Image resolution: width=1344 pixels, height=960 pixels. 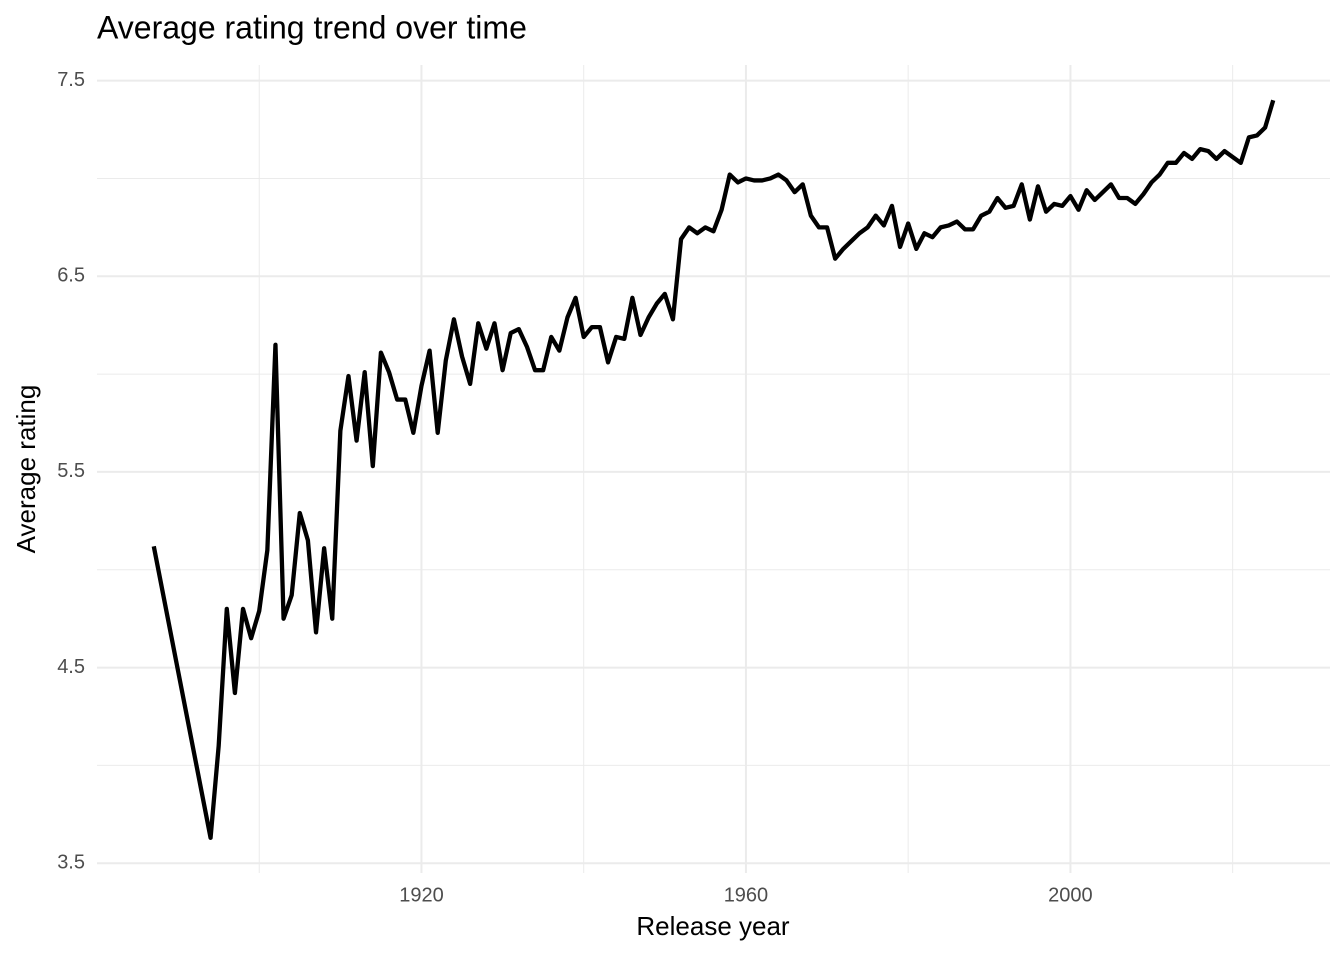 What do you see at coordinates (1070, 895) in the screenshot?
I see `x-tick-label: 2000` at bounding box center [1070, 895].